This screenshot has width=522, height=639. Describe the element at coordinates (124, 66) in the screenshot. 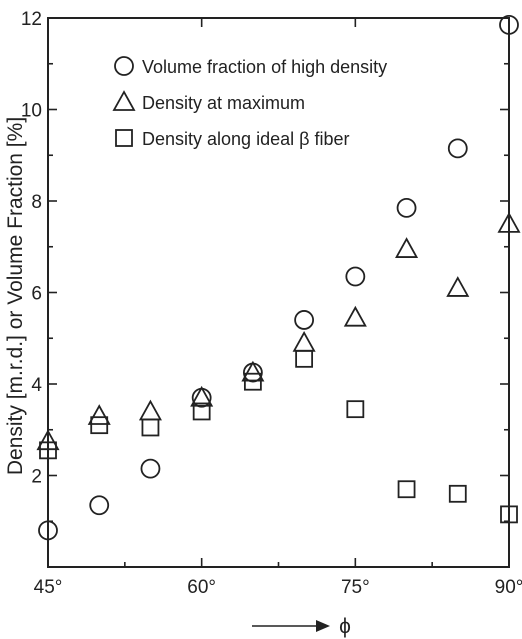

I see `legend-circle-icon` at that location.